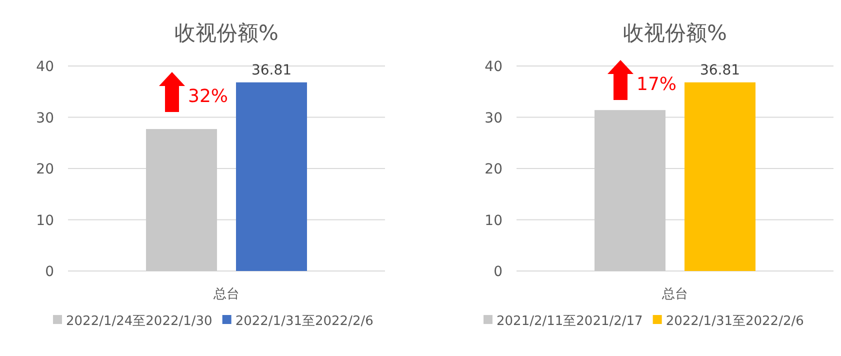 Image resolution: width=841 pixels, height=356 pixels. Describe the element at coordinates (139, 321) in the screenshot. I see `legend-label: 2022/1/24至2022/1/30` at that location.